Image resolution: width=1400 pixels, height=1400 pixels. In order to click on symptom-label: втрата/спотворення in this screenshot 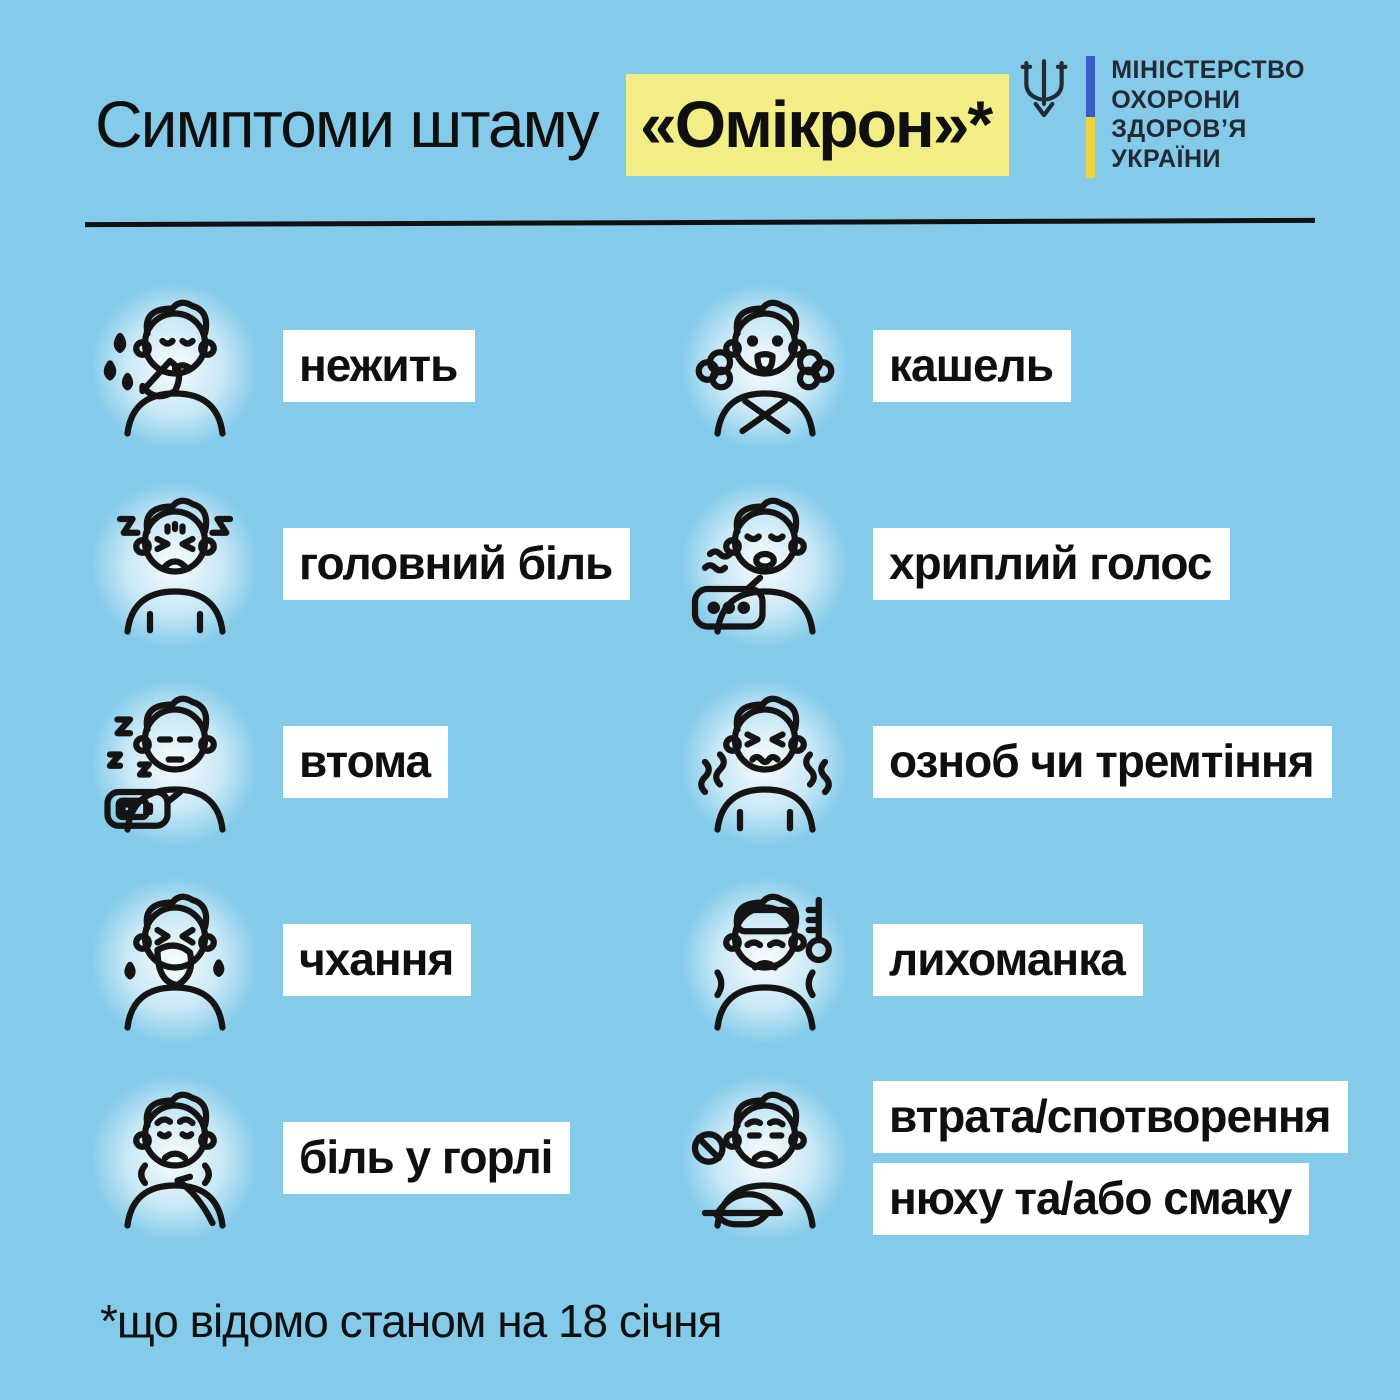, I will do `click(1111, 1117)`.